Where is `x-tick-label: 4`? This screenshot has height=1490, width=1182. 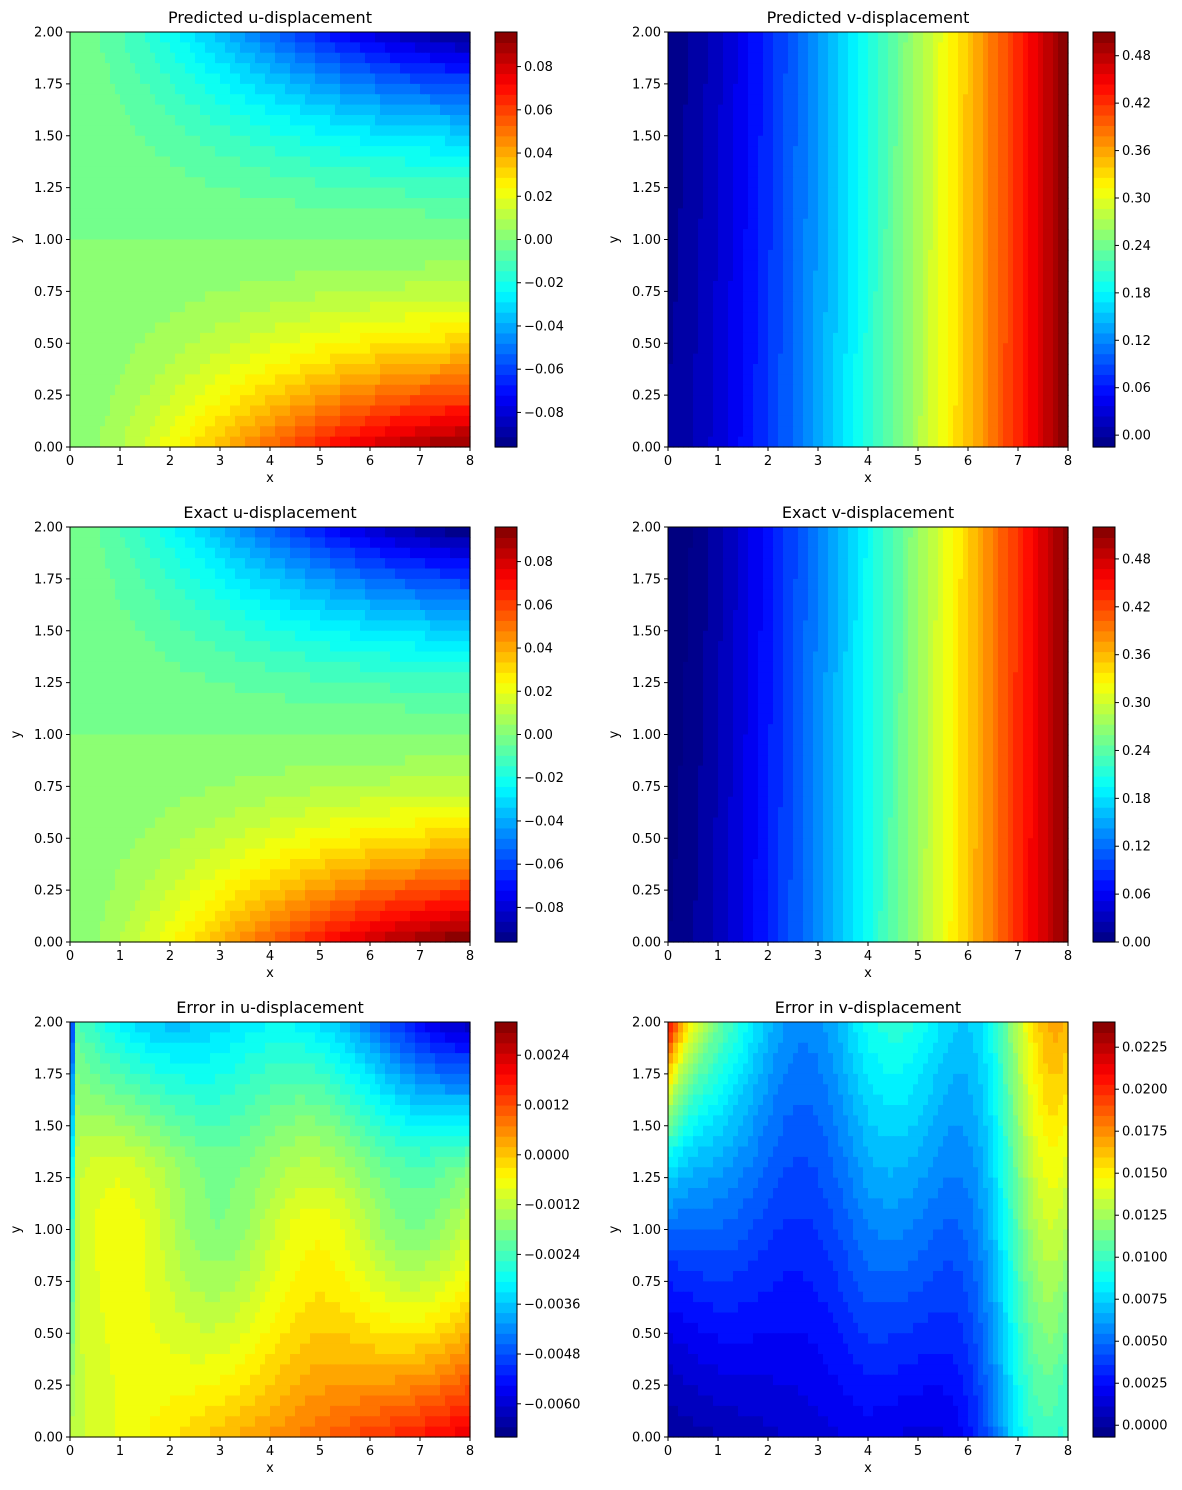 x-tick-label: 4 is located at coordinates (270, 461).